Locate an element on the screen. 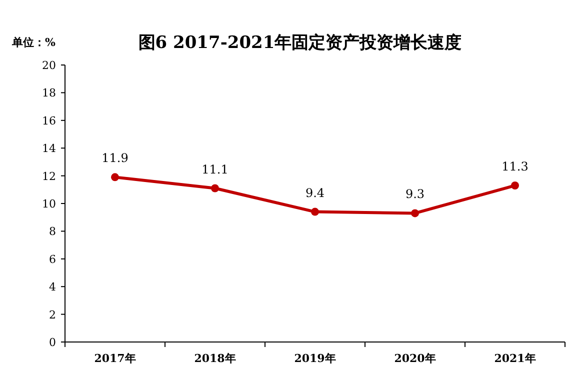  y-tick-label: 8 is located at coordinates (52, 231).